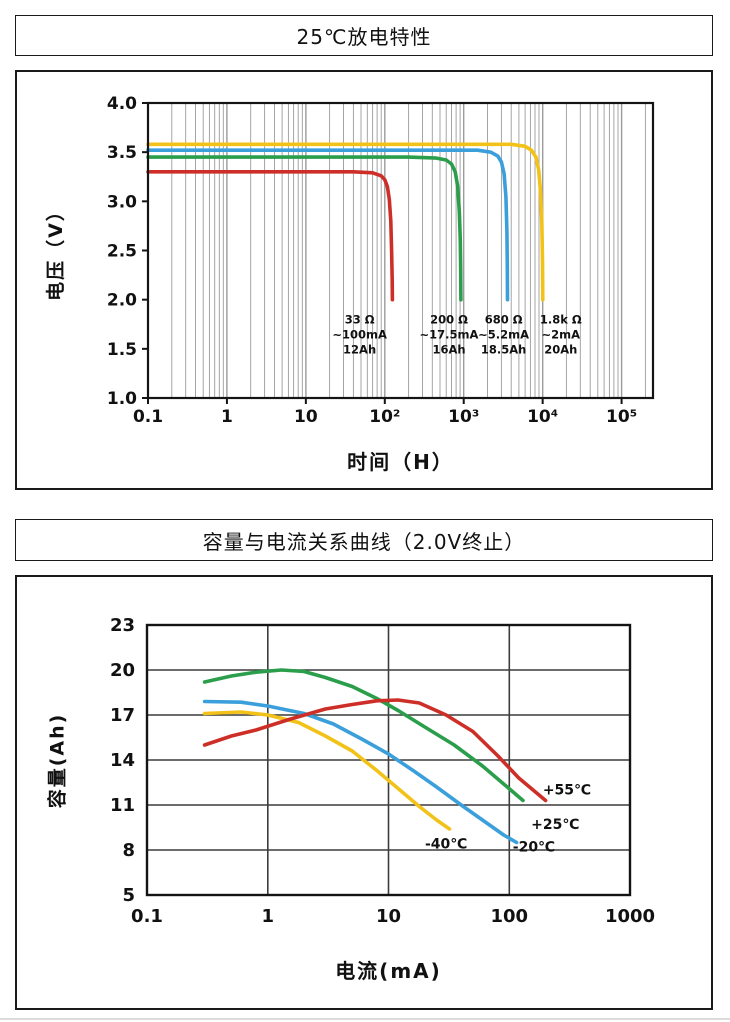 Image resolution: width=730 pixels, height=1022 pixels. What do you see at coordinates (542, 417) in the screenshot?
I see `x-tick-label: 10⁴` at bounding box center [542, 417].